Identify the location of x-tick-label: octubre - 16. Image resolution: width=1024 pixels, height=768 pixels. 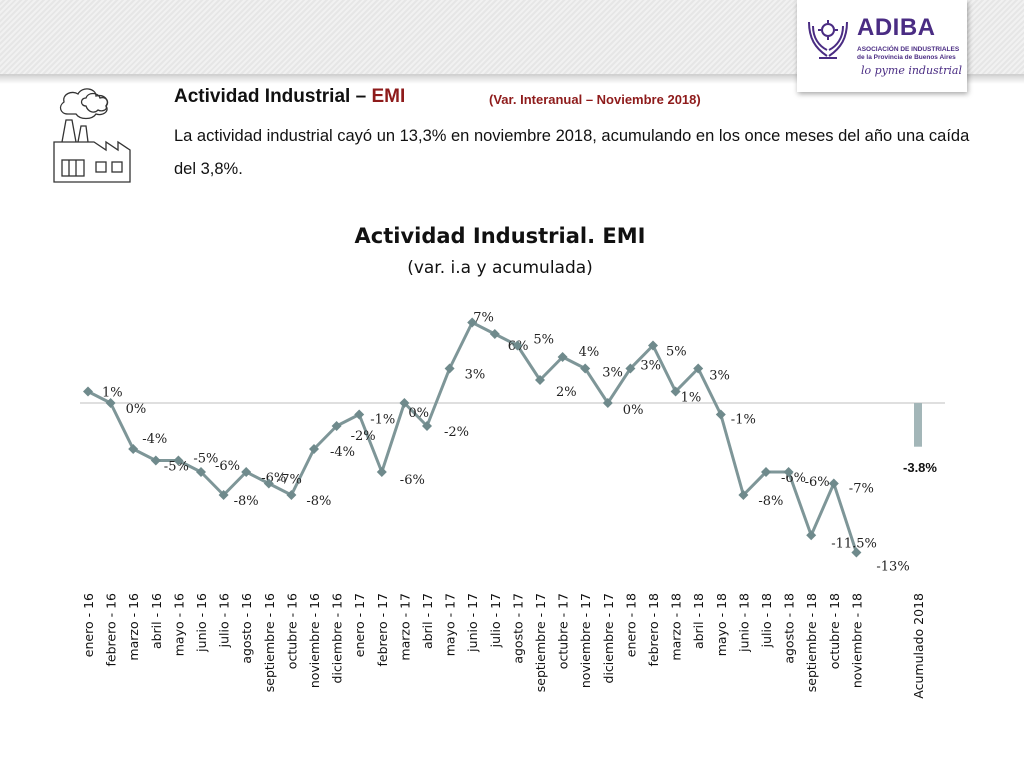
(291, 631).